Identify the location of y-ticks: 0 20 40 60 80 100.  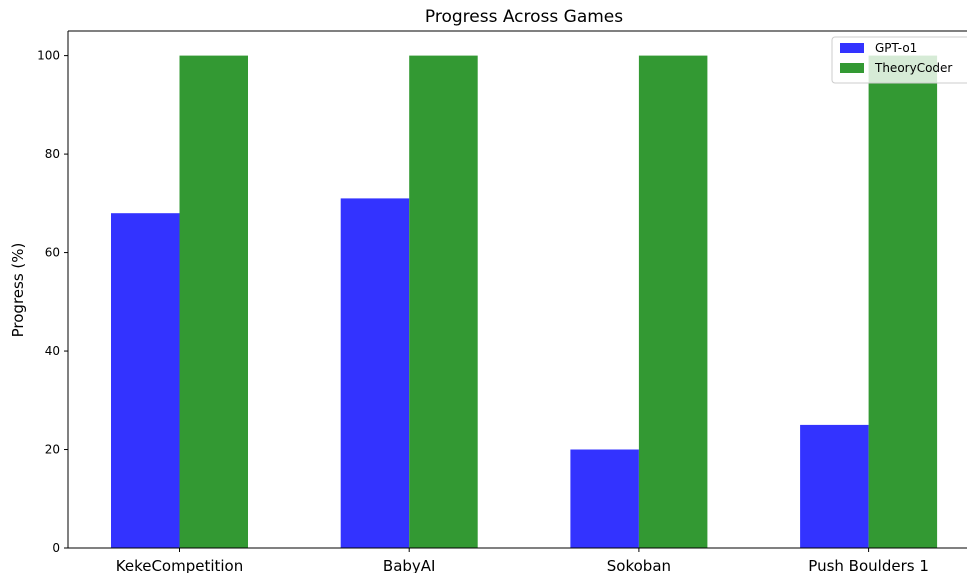
(52, 302).